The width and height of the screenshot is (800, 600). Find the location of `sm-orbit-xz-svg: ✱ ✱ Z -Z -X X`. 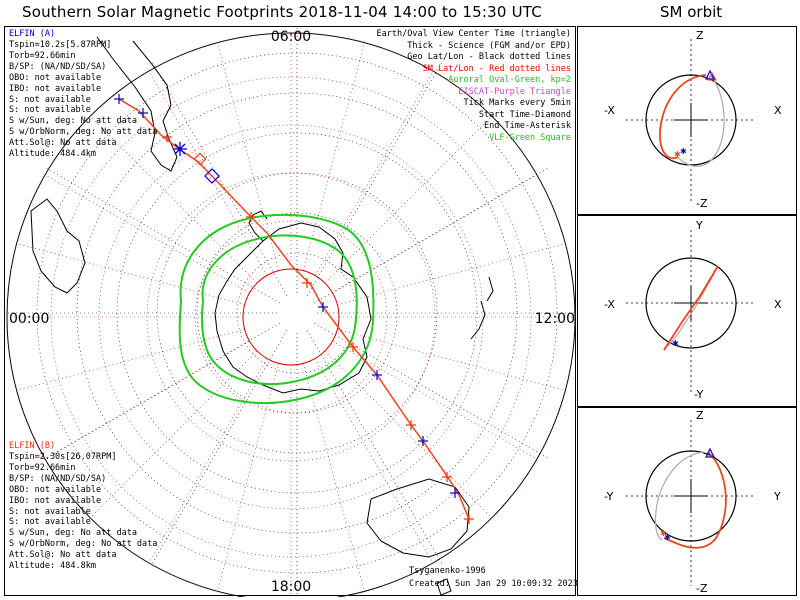

sm-orbit-xz-svg: ✱ ✱ Z -Z -X X is located at coordinates (693, 119).